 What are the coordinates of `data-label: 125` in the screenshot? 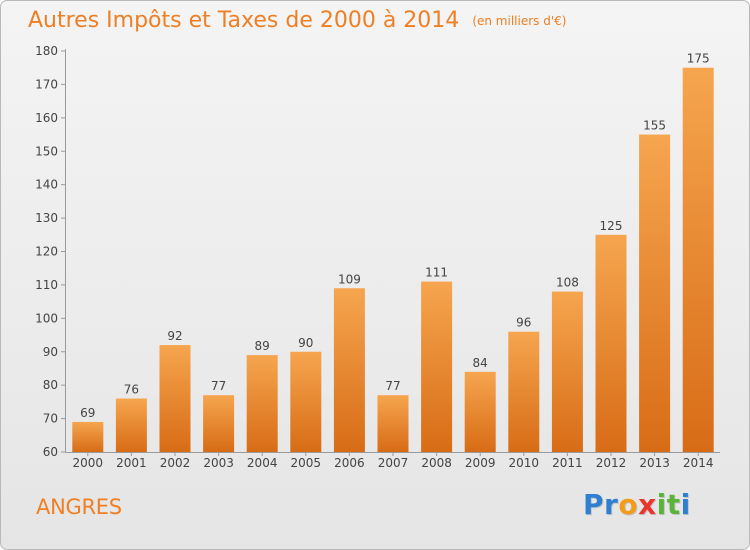 It's located at (611, 226).